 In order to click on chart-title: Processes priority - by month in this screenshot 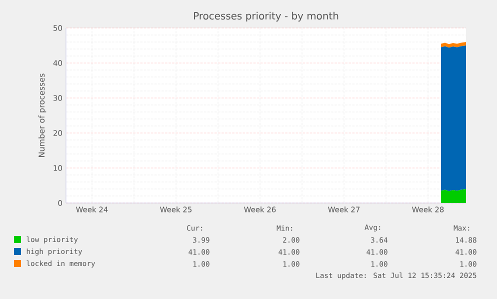, I will do `click(266, 17)`.